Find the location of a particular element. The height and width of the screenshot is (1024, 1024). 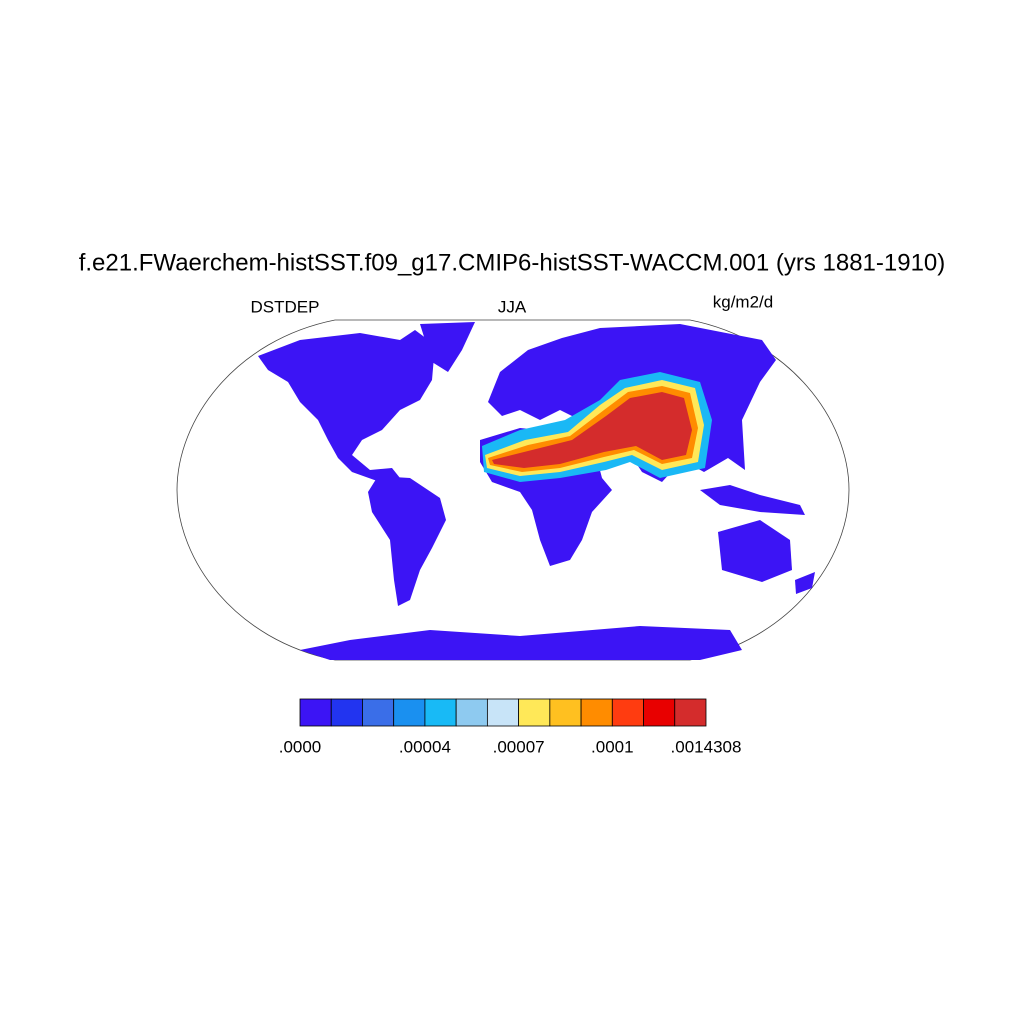

maritime-asia is located at coordinates (752, 500).